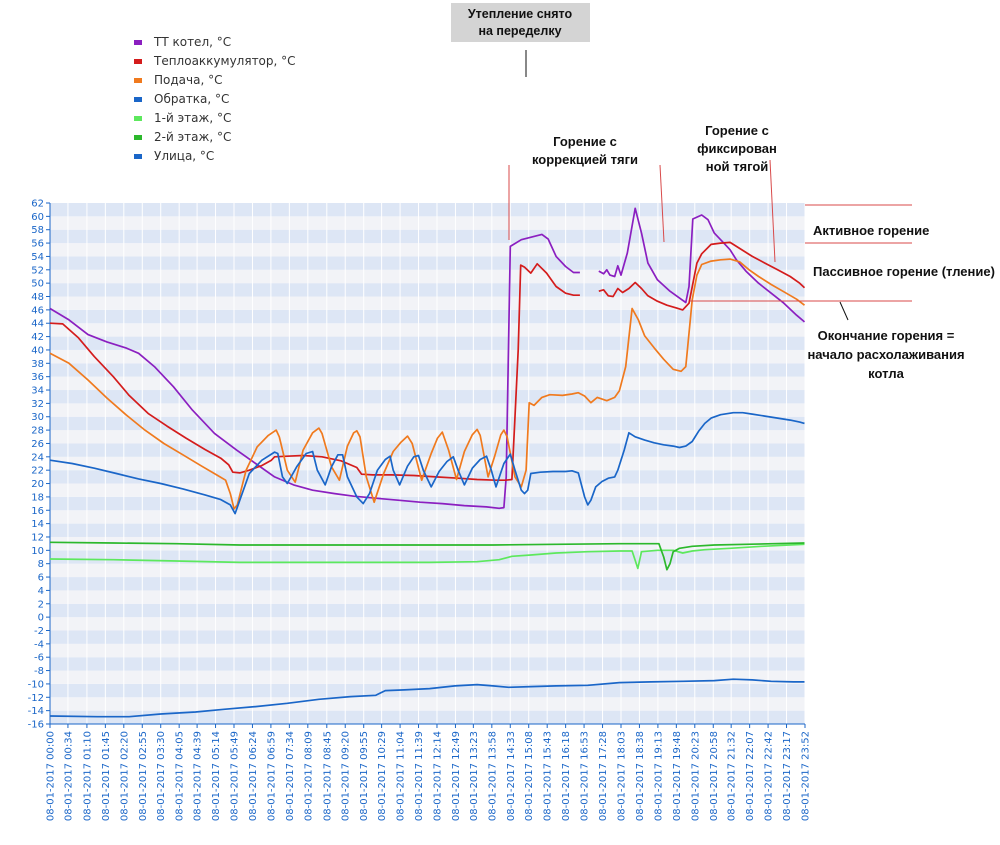  I want to click on x-tick-label: 08-01-2017 10:29, so click(382, 776).